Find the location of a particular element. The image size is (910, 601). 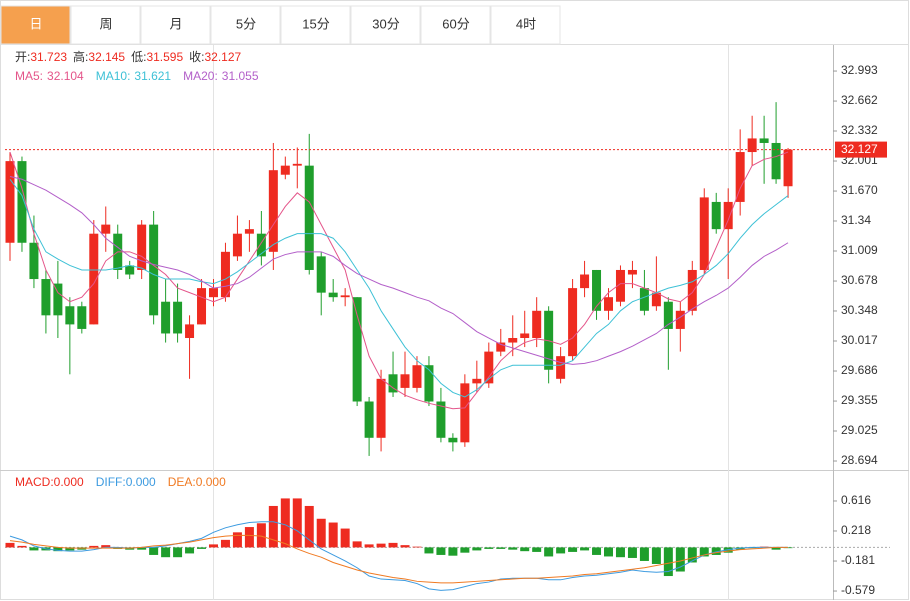

y-tick-label: 31.670 is located at coordinates (859, 190).